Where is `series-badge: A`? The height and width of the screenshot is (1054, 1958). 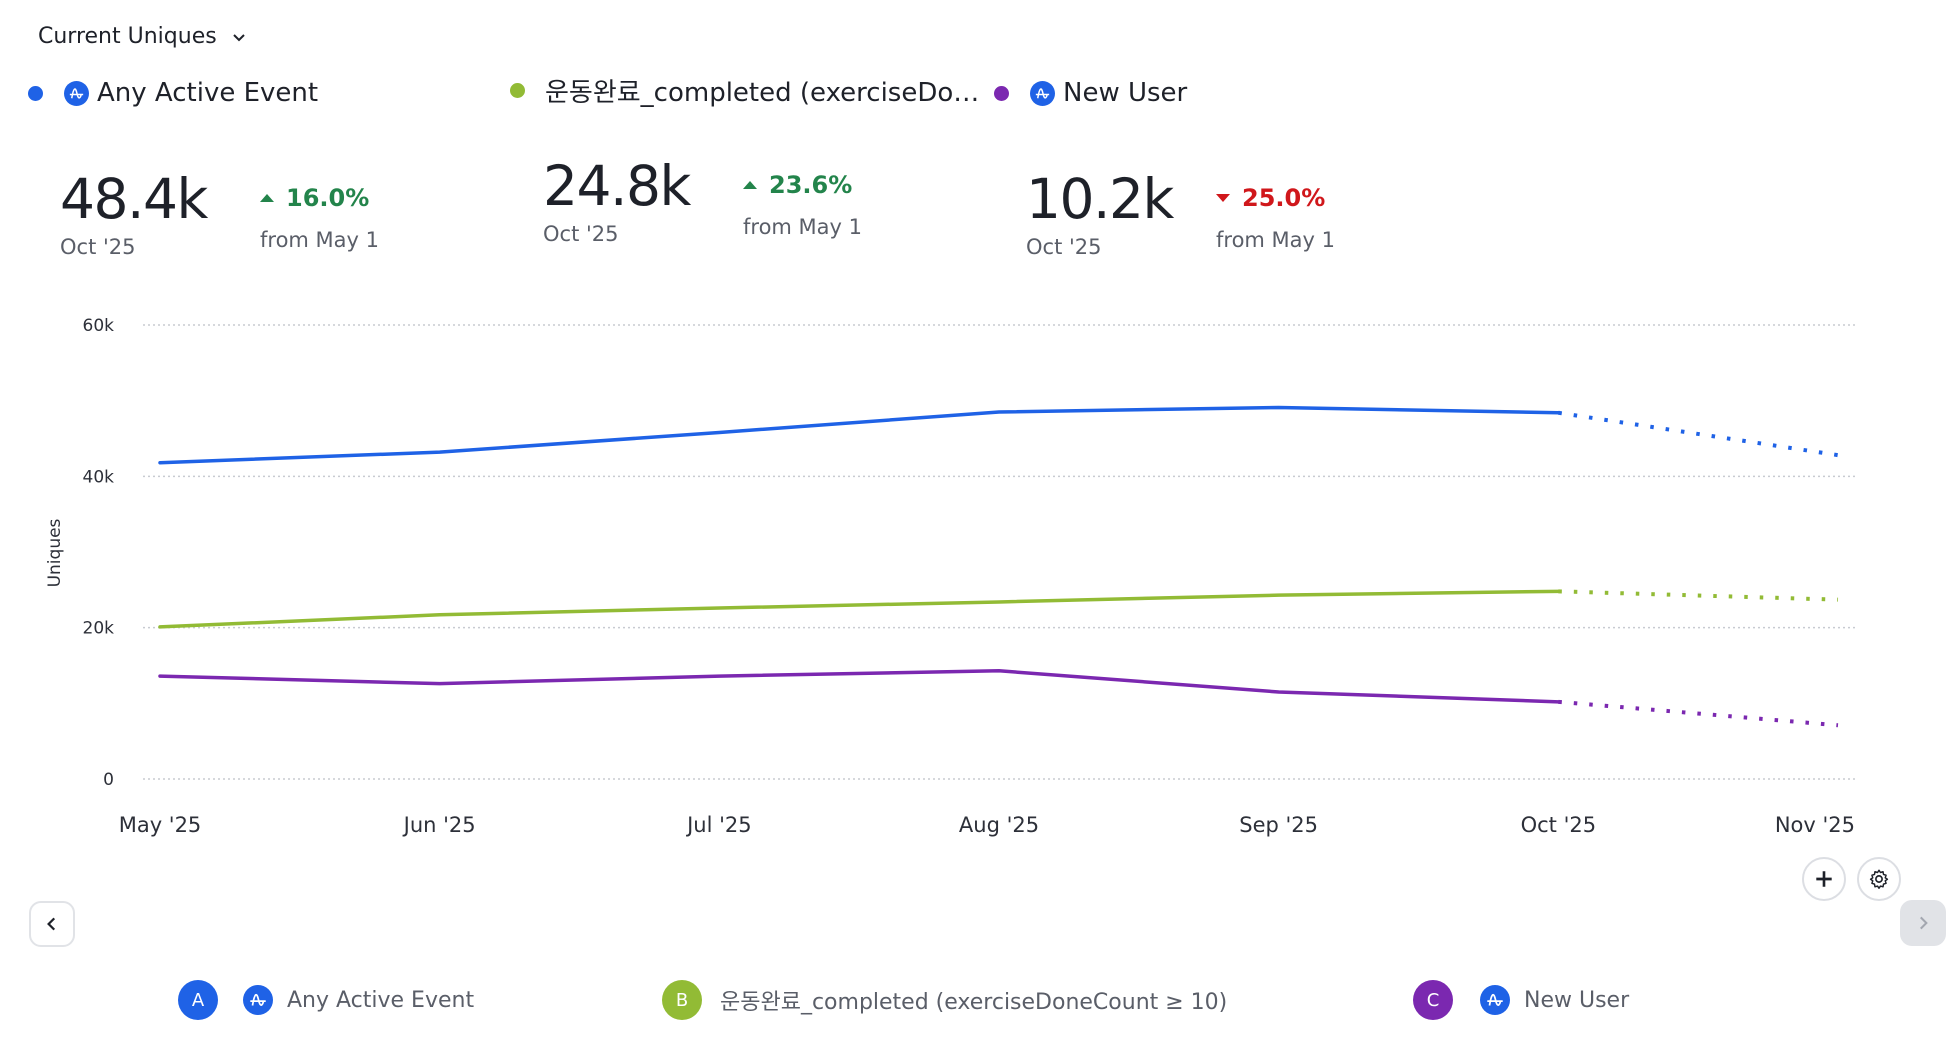
series-badge: A is located at coordinates (198, 1000).